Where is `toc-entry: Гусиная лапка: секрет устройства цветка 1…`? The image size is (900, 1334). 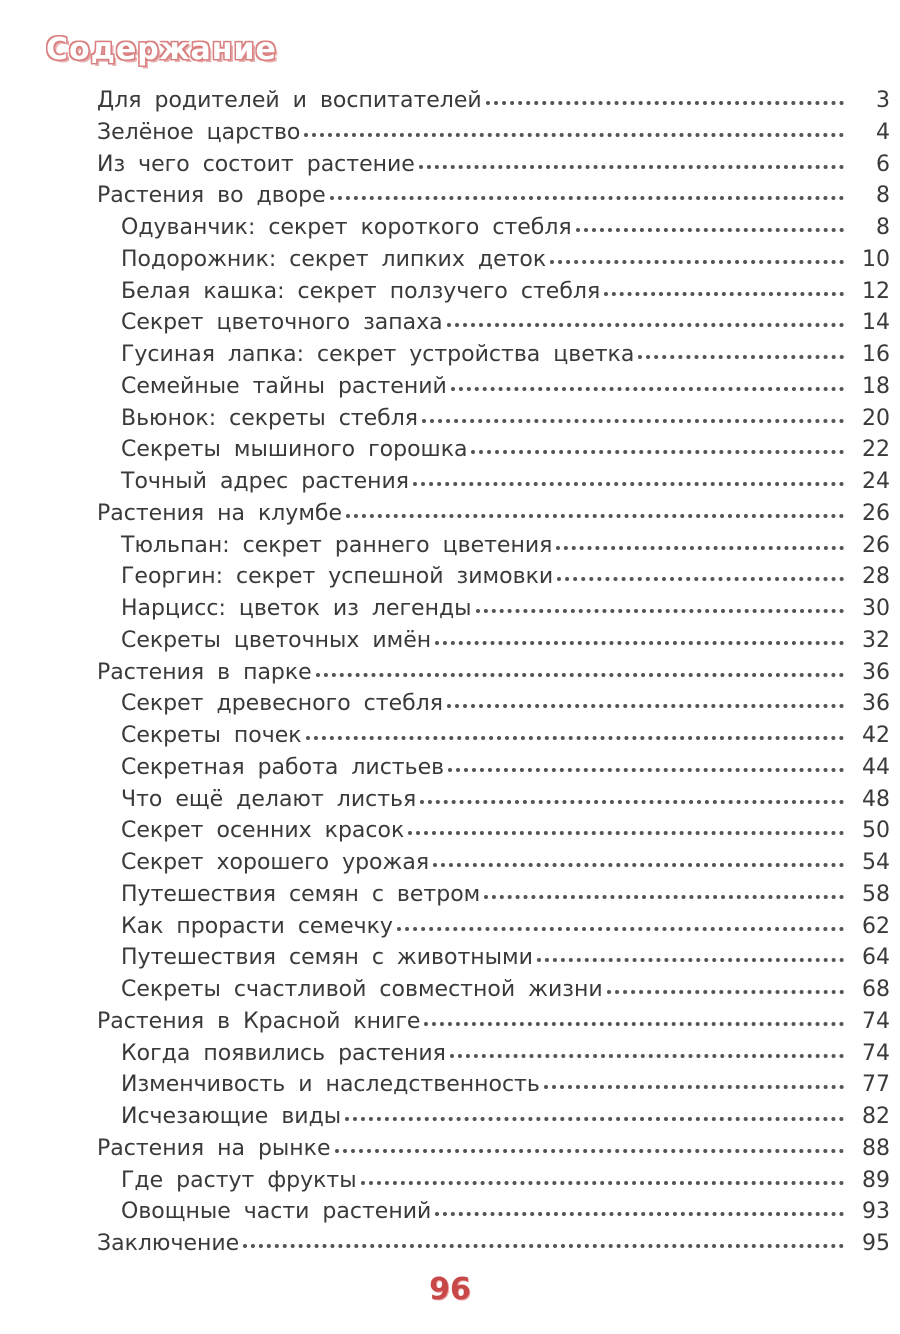
toc-entry: Гусиная лапка: секрет устройства цветка 1… is located at coordinates (493, 358).